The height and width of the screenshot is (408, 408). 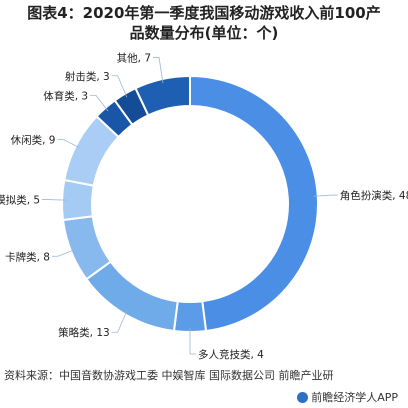 What do you see at coordinates (303, 397) in the screenshot?
I see `brand-logo-icon` at bounding box center [303, 397].